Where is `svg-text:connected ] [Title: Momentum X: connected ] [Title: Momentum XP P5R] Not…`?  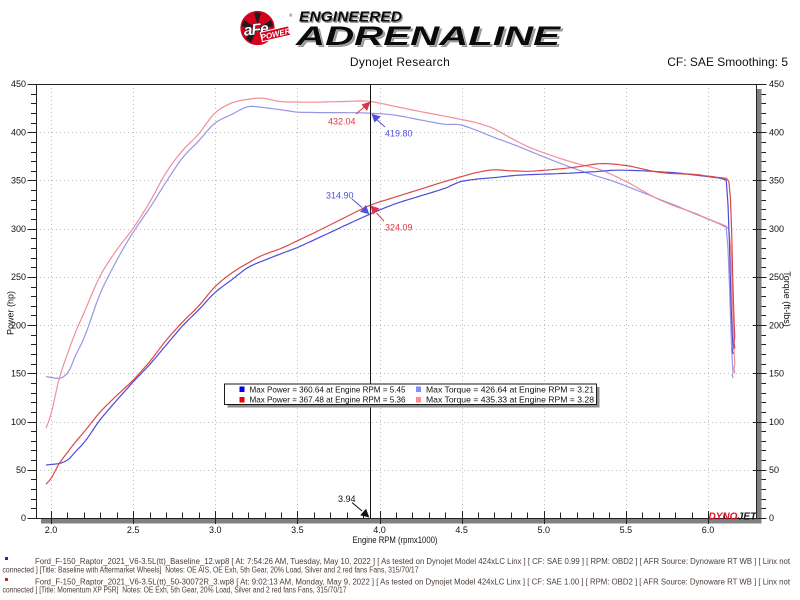
svg-text:connected ] [Title: Momentum X: connected ] [Title: Momentum XP P5R] Not… is located at coordinates (175, 590).